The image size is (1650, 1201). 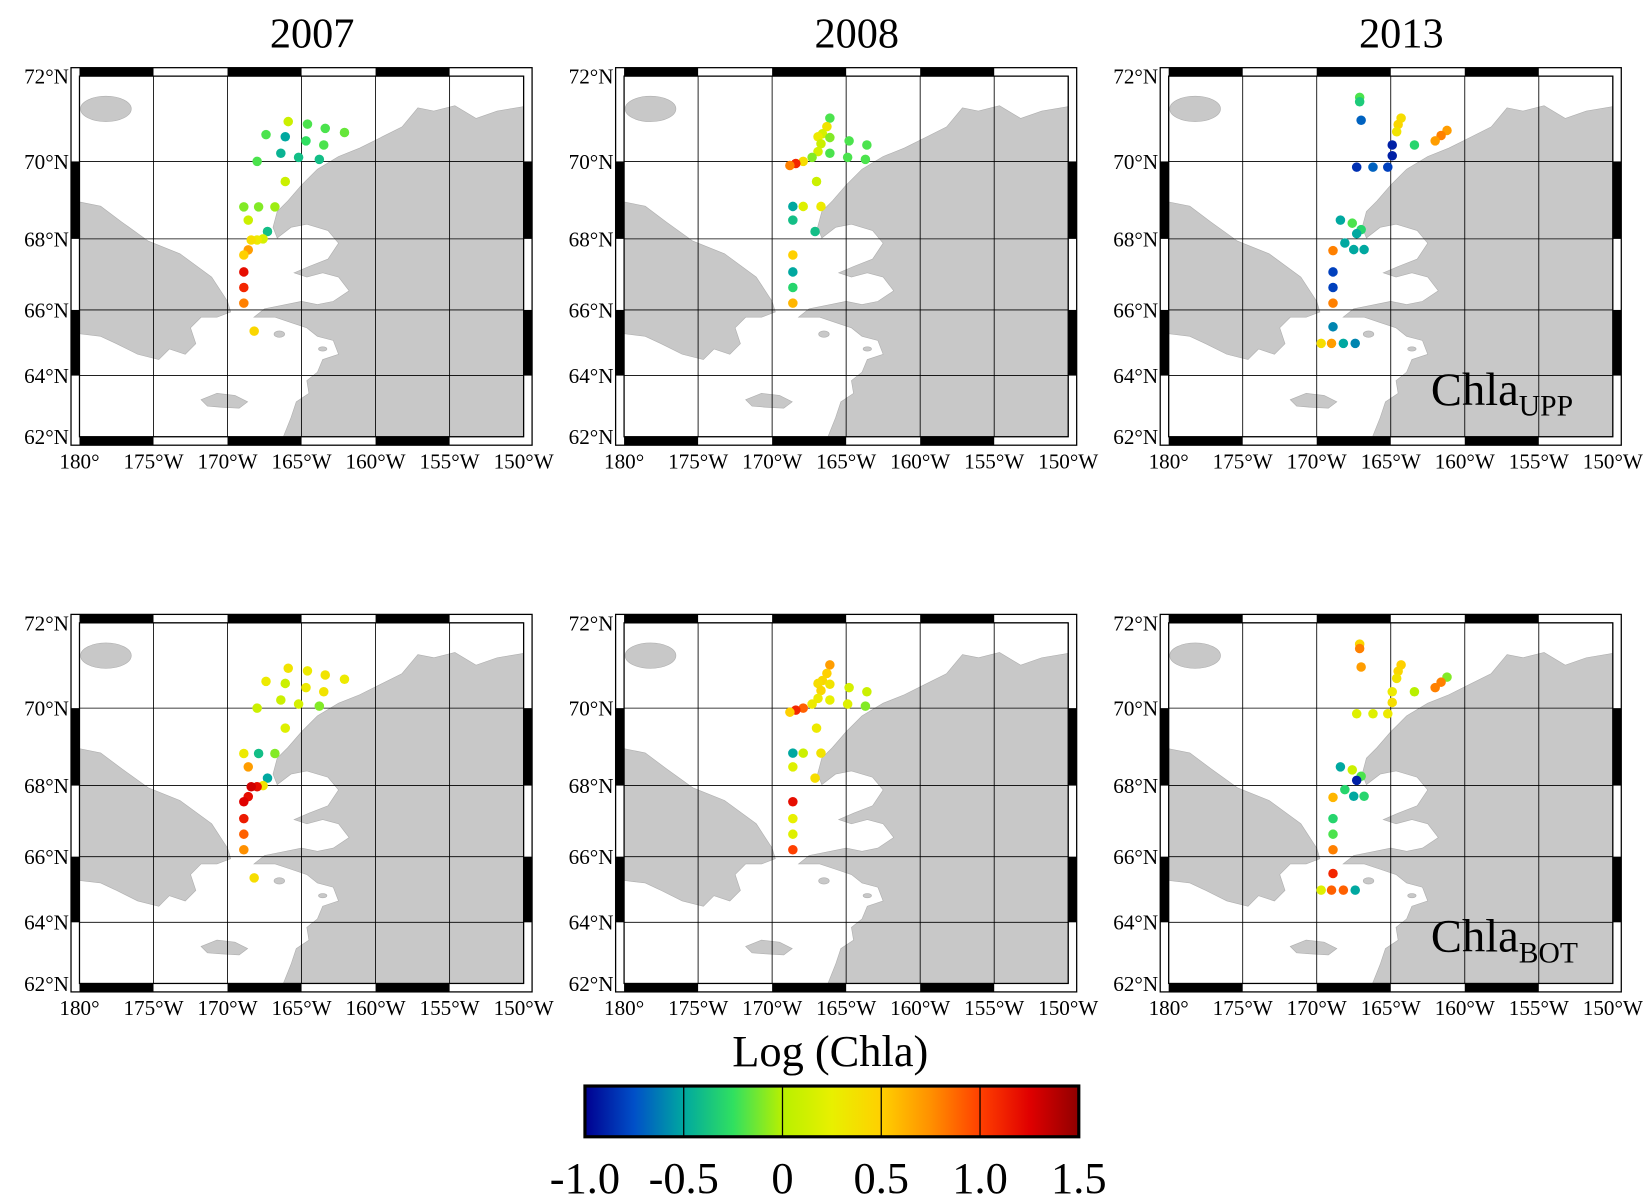 I want to click on lat-tick-label: 62°N, so click(x=591, y=437).